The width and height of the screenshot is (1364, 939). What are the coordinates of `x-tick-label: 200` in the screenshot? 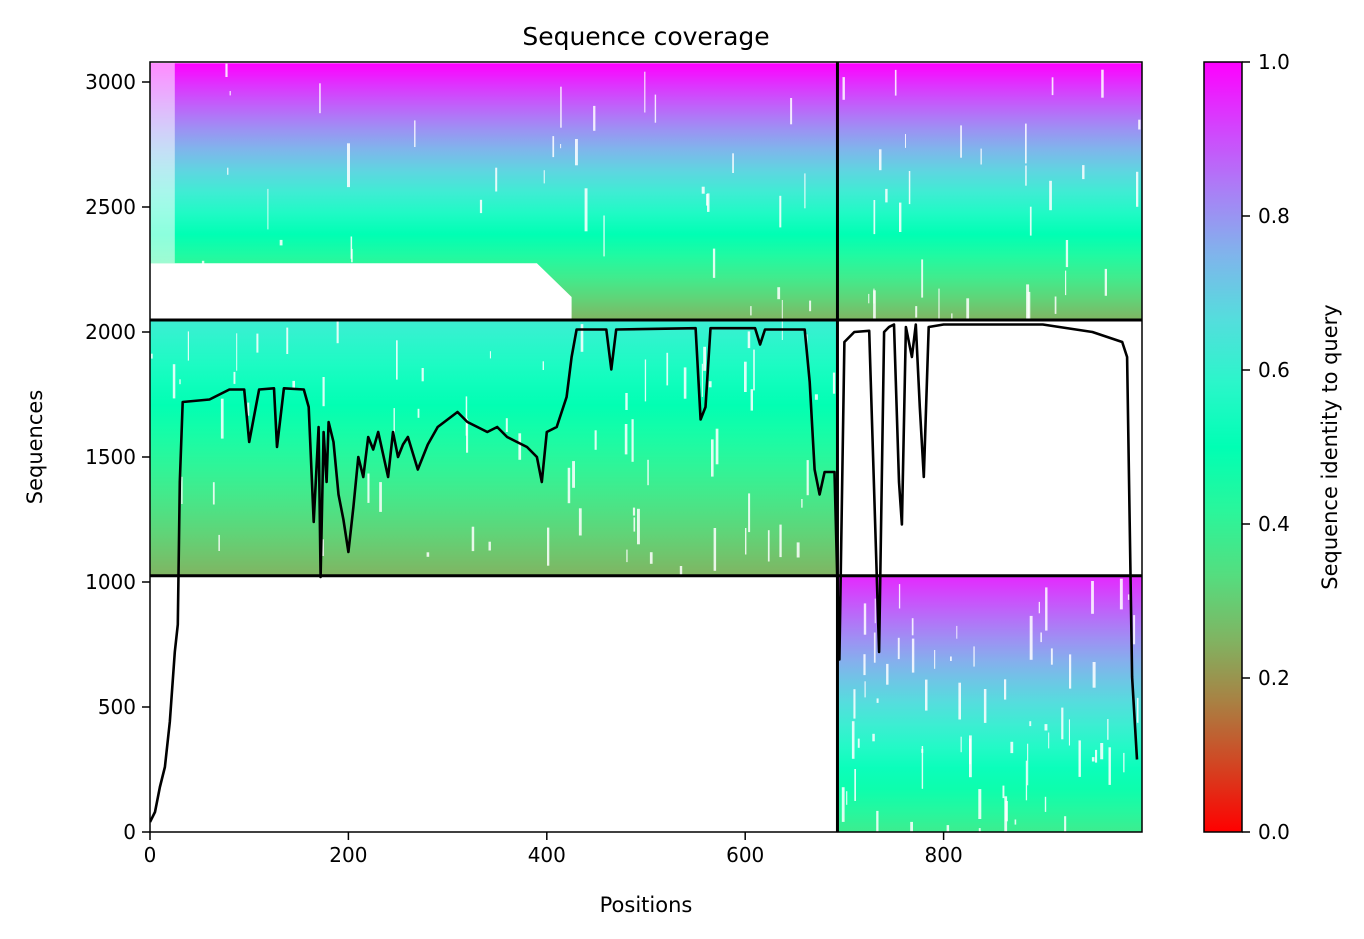 It's located at (348, 855).